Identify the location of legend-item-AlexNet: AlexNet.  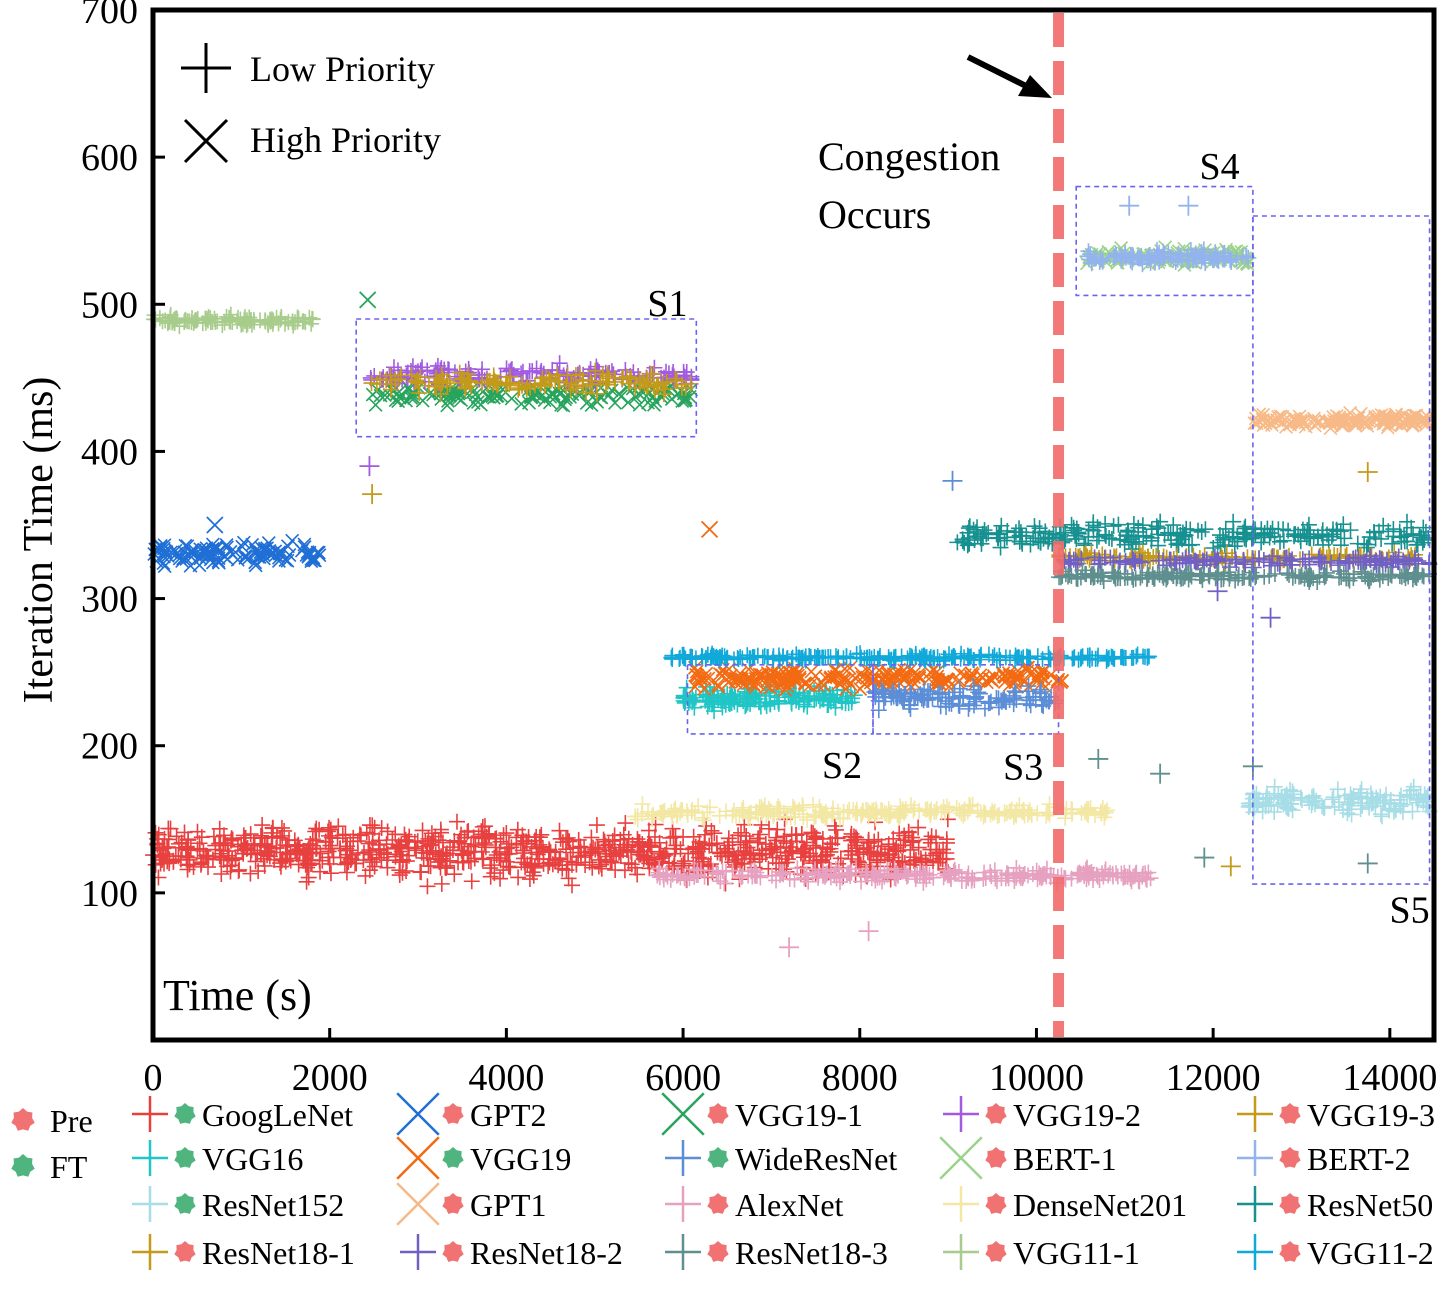
(754, 1204).